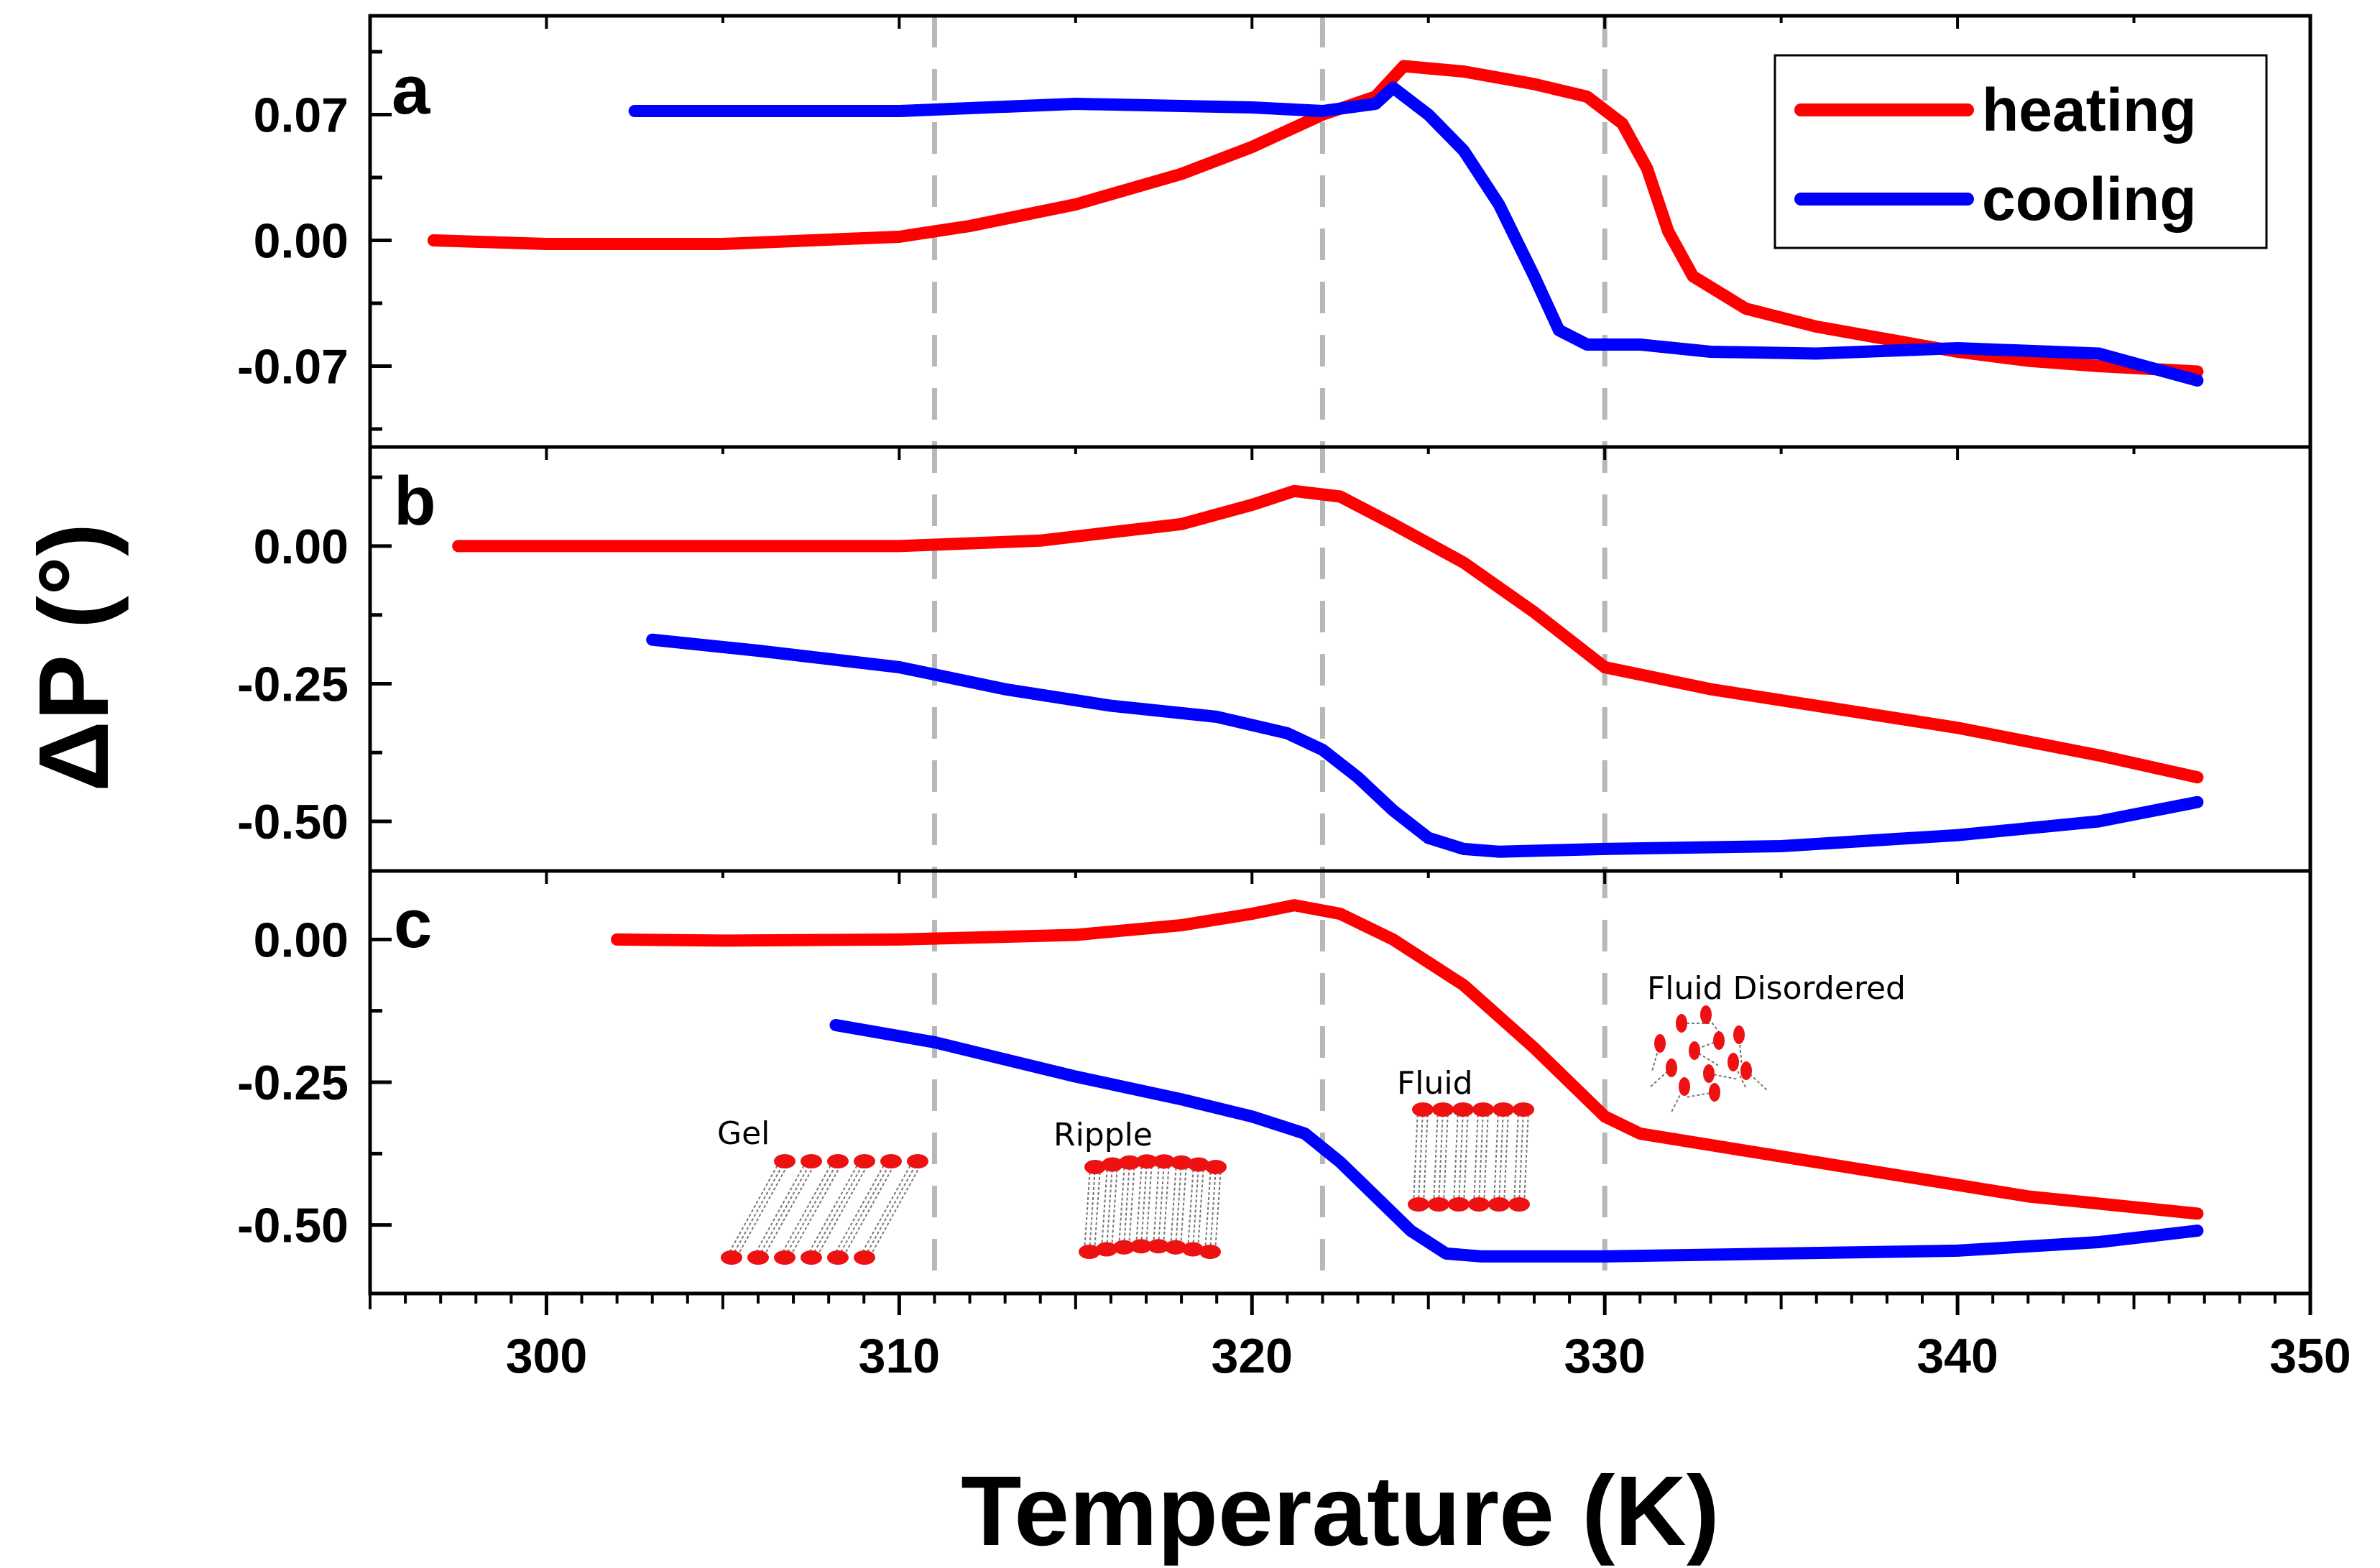  I want to click on y-tick-label-a-1: 0.00, so click(301, 241).